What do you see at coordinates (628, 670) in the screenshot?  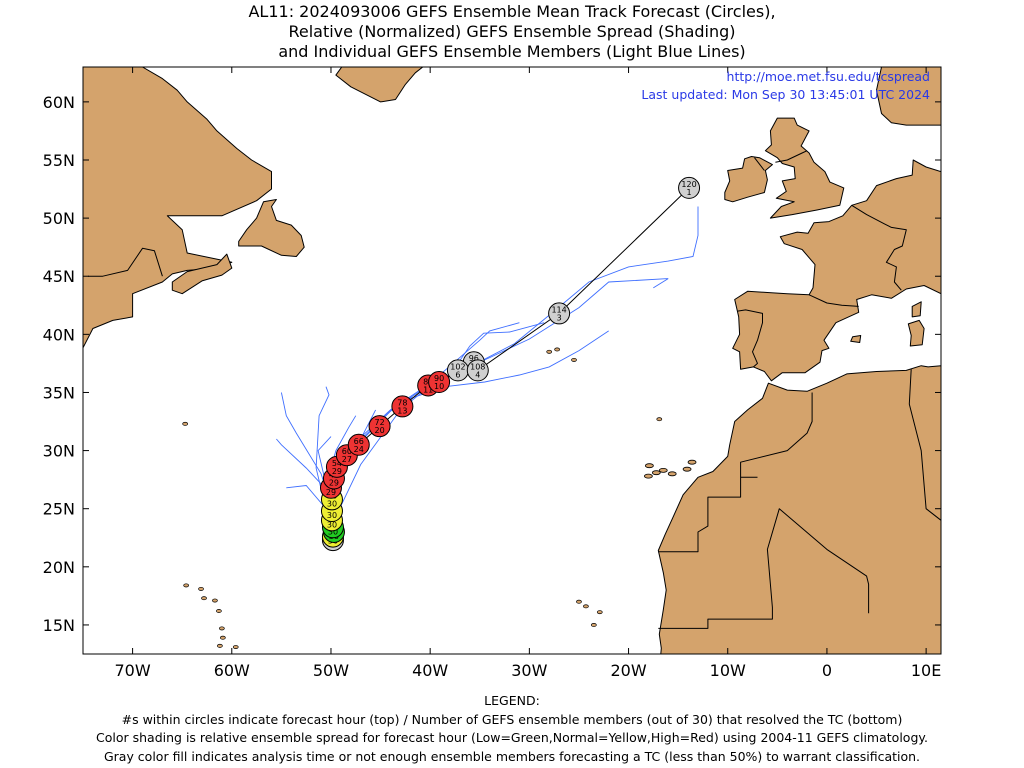 I see `lon-tick-label: 20W` at bounding box center [628, 670].